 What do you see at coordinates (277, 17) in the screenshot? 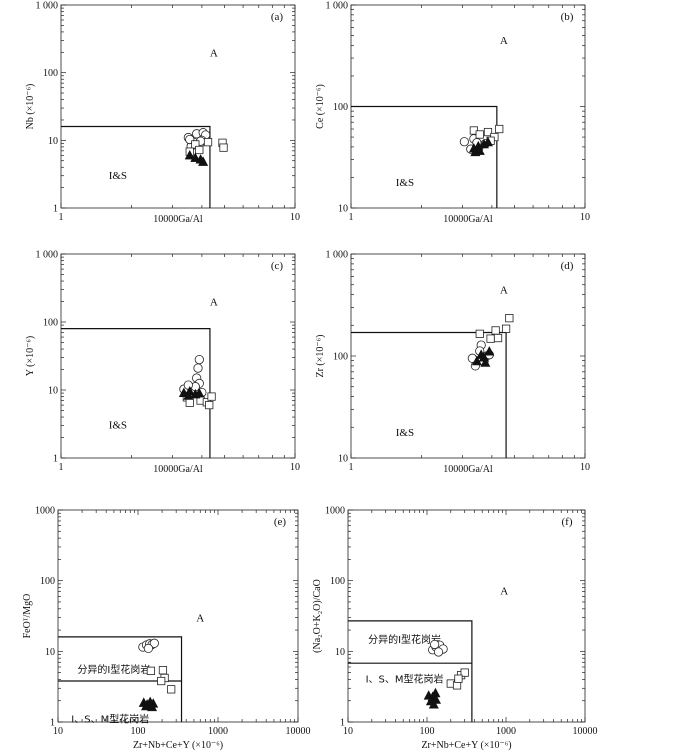
I see `panel-label: (a)` at bounding box center [277, 17].